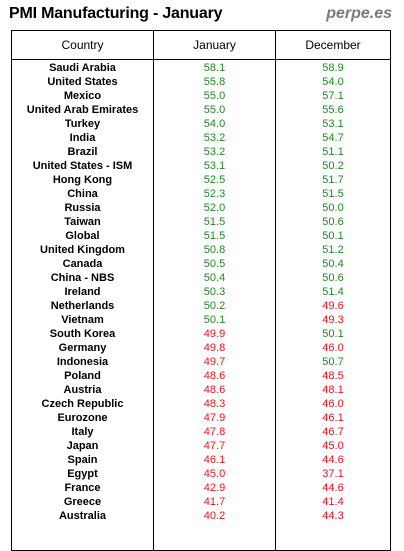 The width and height of the screenshot is (404, 551). What do you see at coordinates (82, 432) in the screenshot?
I see `country-cell: Italy` at bounding box center [82, 432].